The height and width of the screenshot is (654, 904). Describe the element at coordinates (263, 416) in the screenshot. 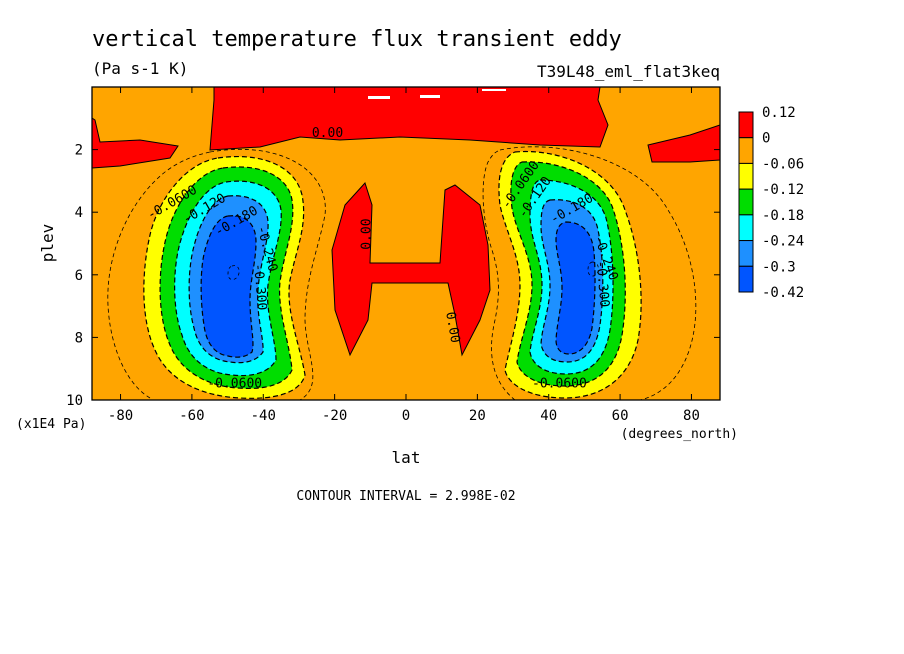

I see `x-tick-label: -40` at that location.